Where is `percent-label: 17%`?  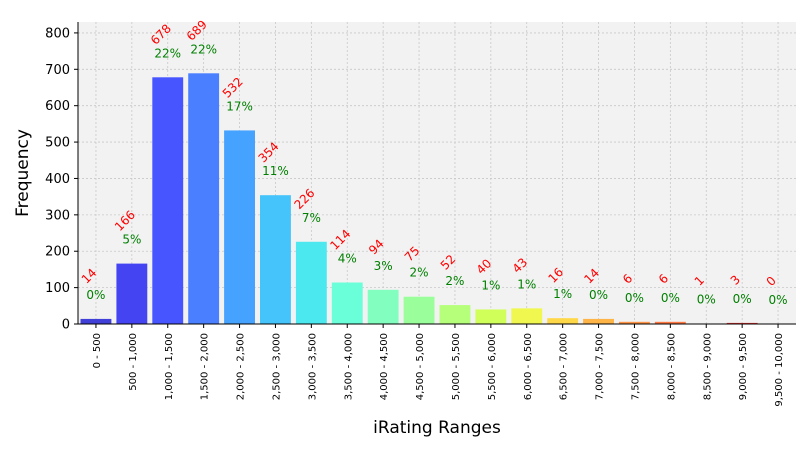
percent-label: 17% is located at coordinates (239, 106).